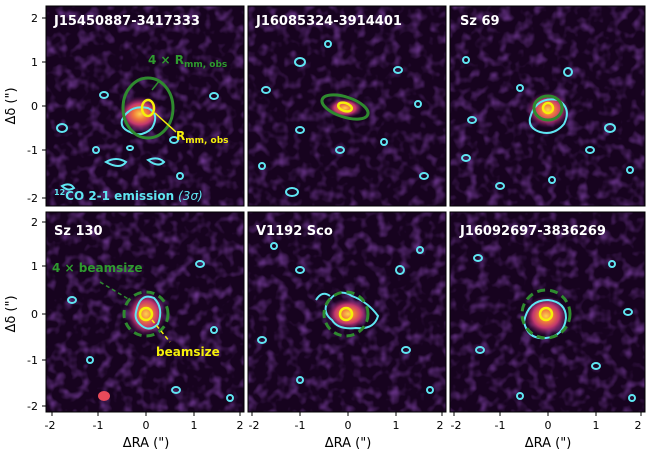 Image resolution: width=664 pixels, height=453 pixels. Describe the element at coordinates (254, 425) in the screenshot. I see `xtick-p5-m2: -2` at that location.